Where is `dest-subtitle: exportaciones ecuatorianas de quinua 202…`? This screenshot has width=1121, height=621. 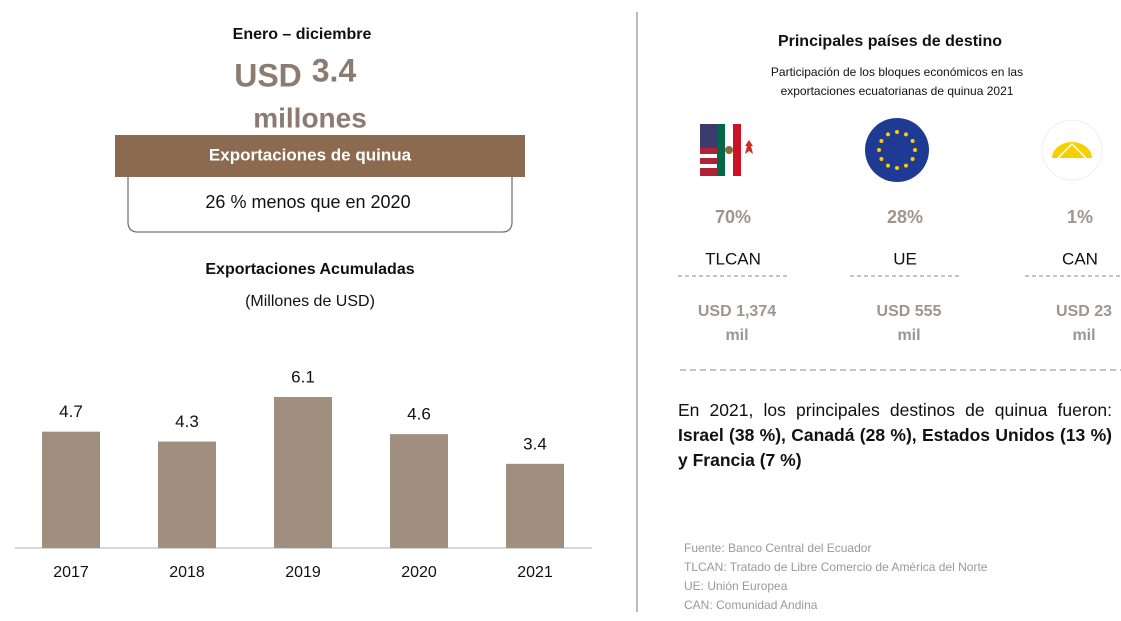 dest-subtitle: exportaciones ecuatorianas de quinua 202… is located at coordinates (897, 91).